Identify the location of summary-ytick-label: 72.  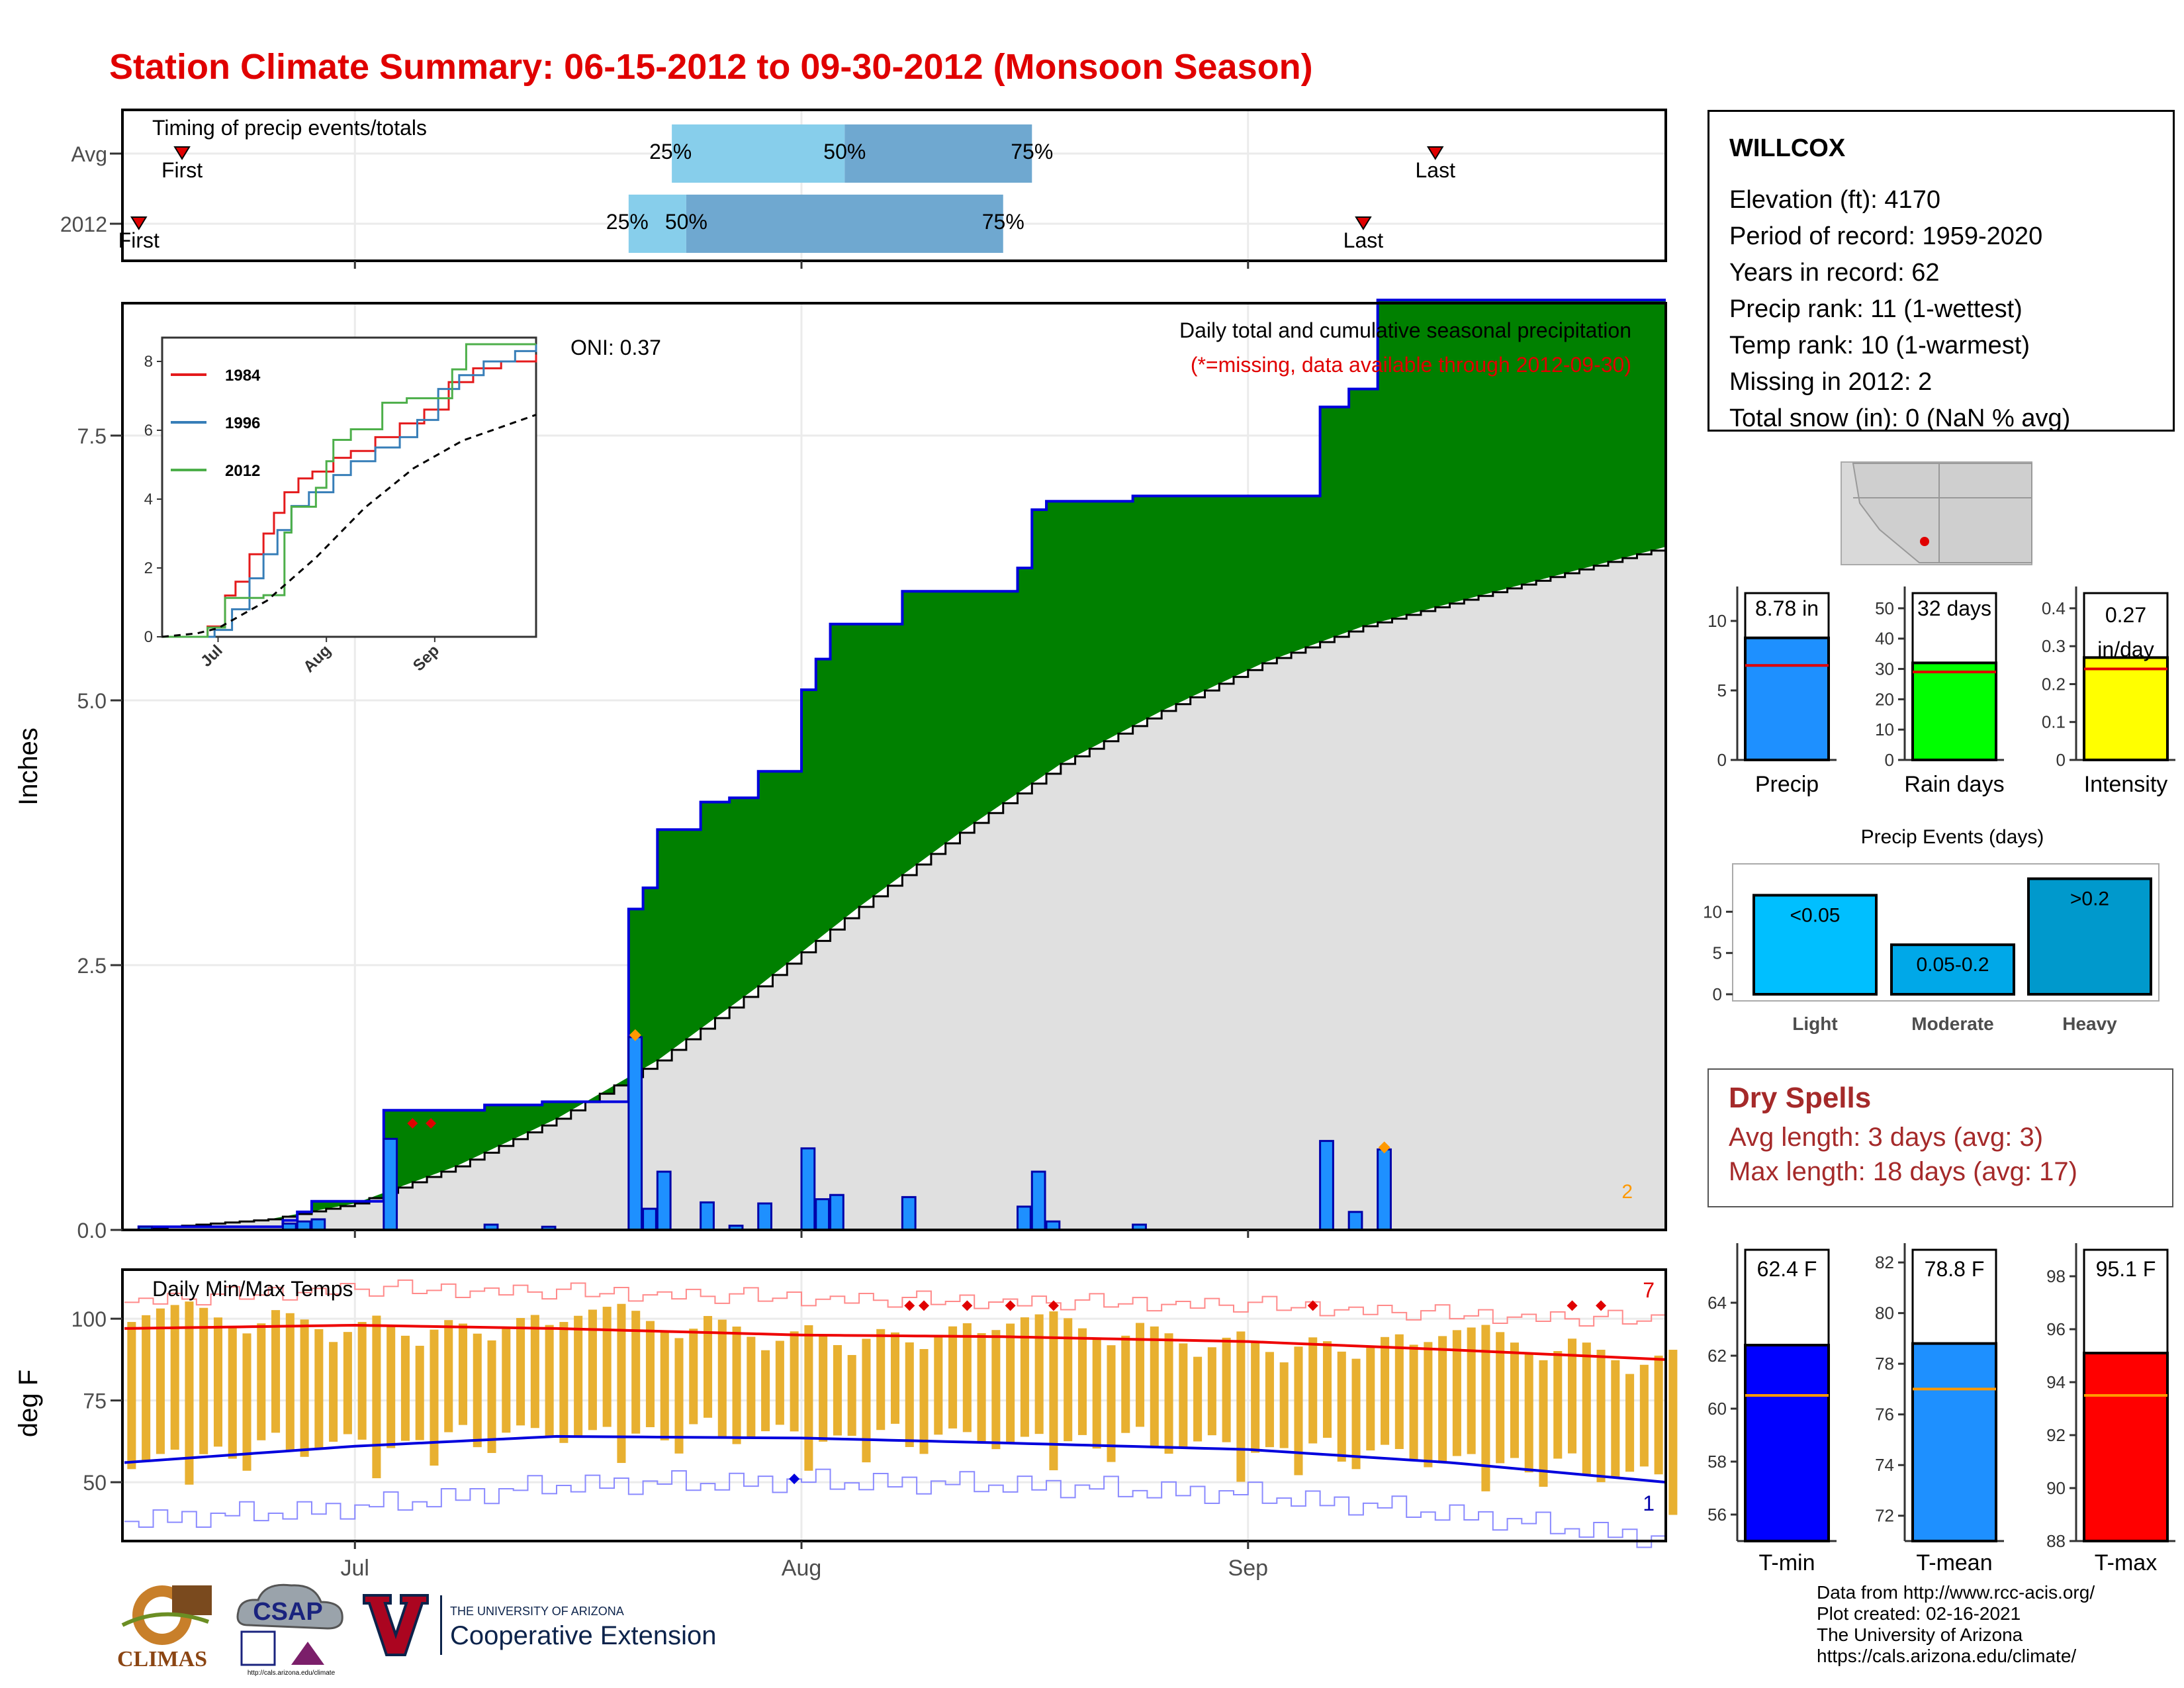
(1885, 1516).